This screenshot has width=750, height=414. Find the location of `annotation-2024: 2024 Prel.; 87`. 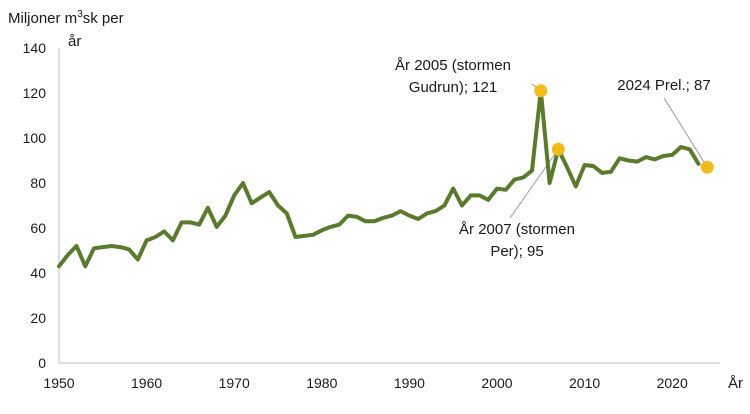

annotation-2024: 2024 Prel.; 87 is located at coordinates (663, 85).